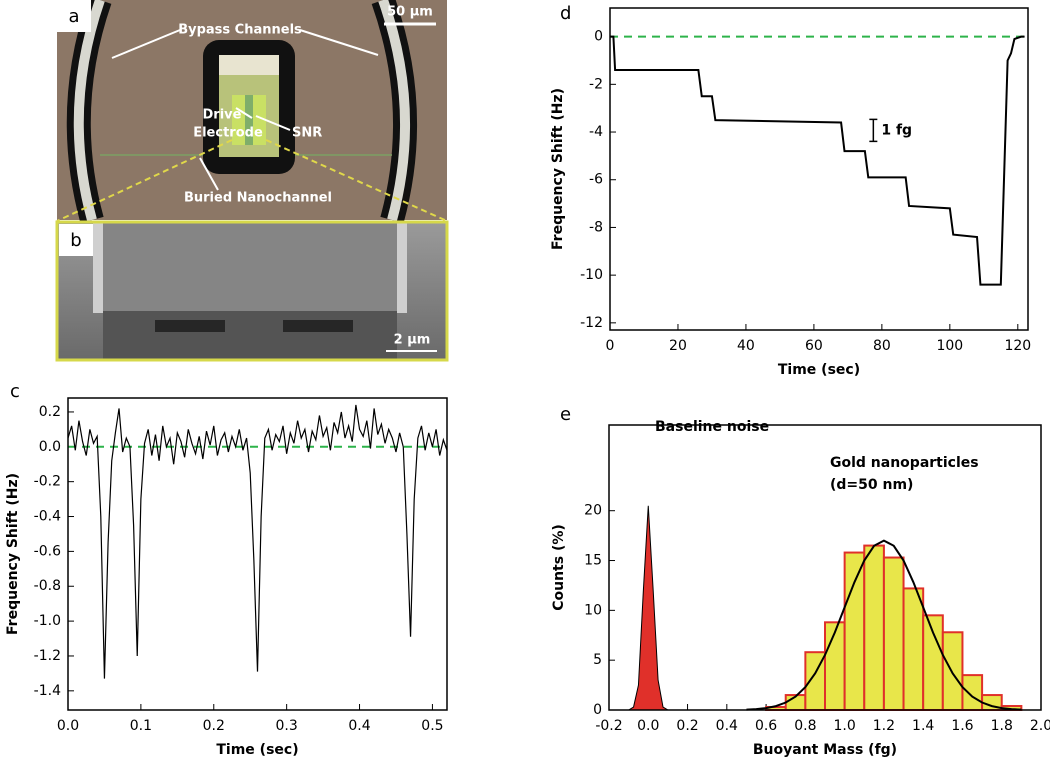 This screenshot has height=783, width=1050. What do you see at coordinates (884, 726) in the screenshot?
I see `x-tick-label: 1.2` at bounding box center [884, 726].